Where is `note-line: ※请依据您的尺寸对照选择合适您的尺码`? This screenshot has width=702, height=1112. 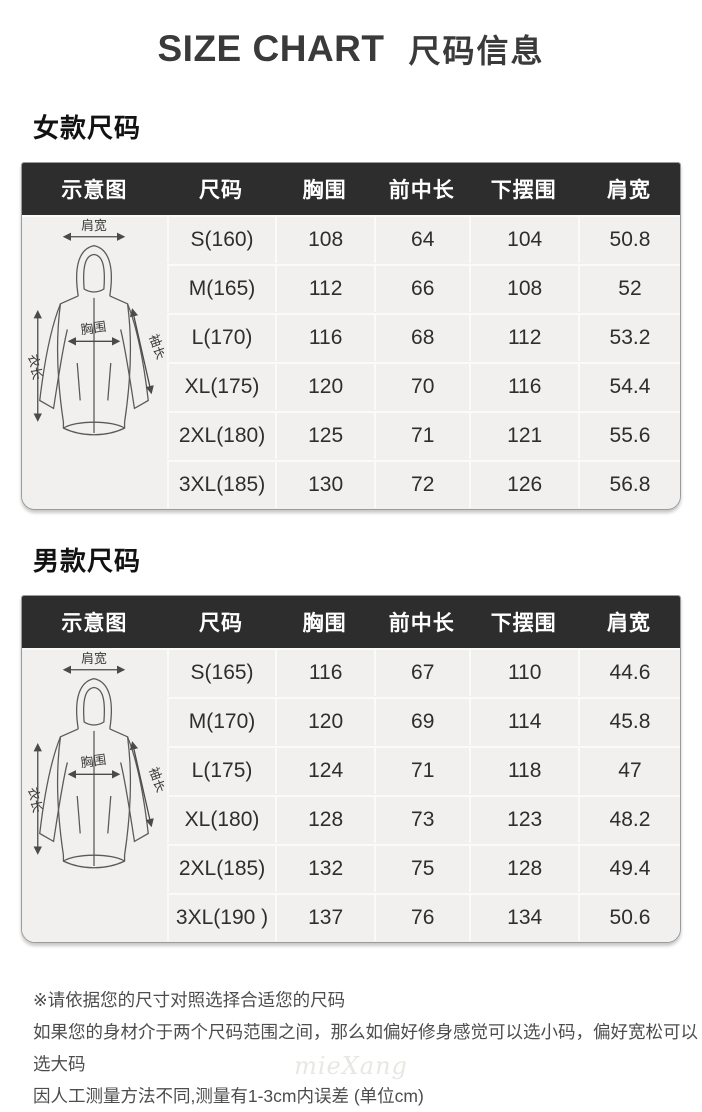
note-line: ※请依据您的尺寸对照选择合适您的尺码 is located at coordinates (189, 1000).